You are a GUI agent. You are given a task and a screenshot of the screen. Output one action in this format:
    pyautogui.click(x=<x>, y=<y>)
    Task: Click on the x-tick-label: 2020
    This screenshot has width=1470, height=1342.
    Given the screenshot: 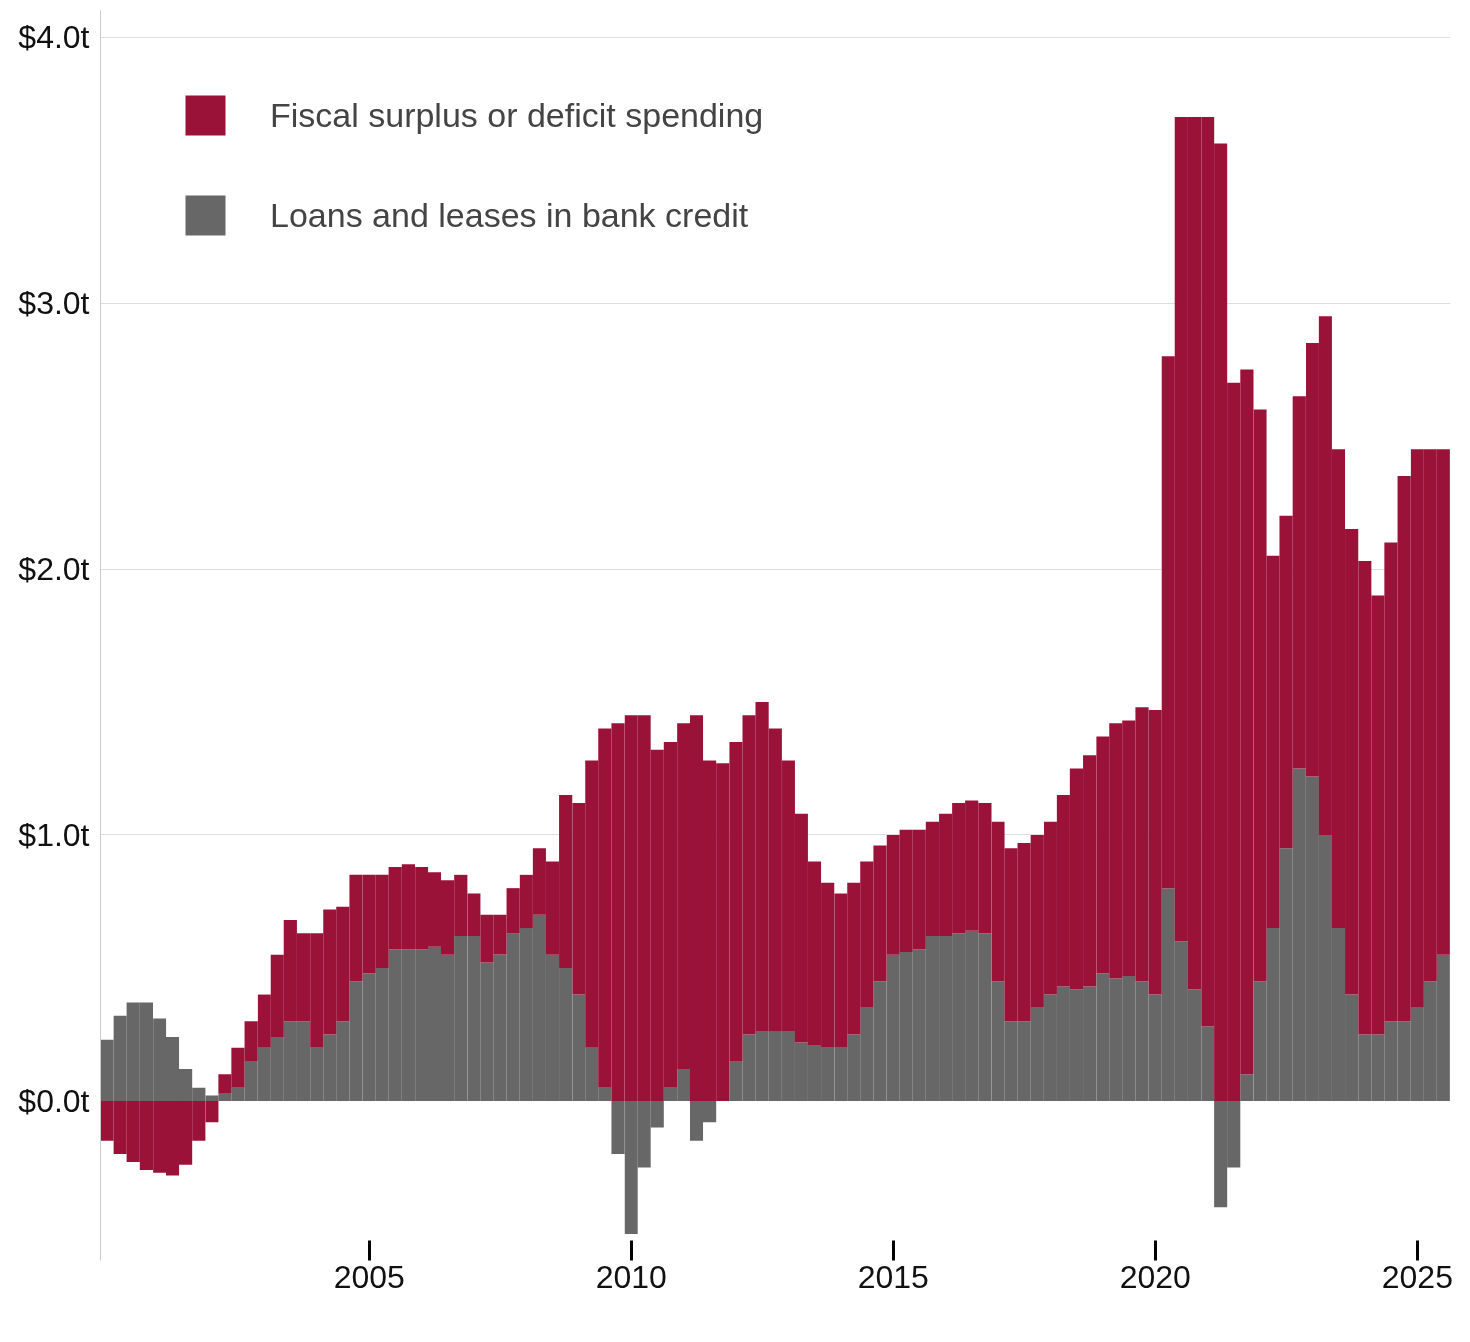 What is the action you would take?
    pyautogui.click(x=1155, y=1276)
    